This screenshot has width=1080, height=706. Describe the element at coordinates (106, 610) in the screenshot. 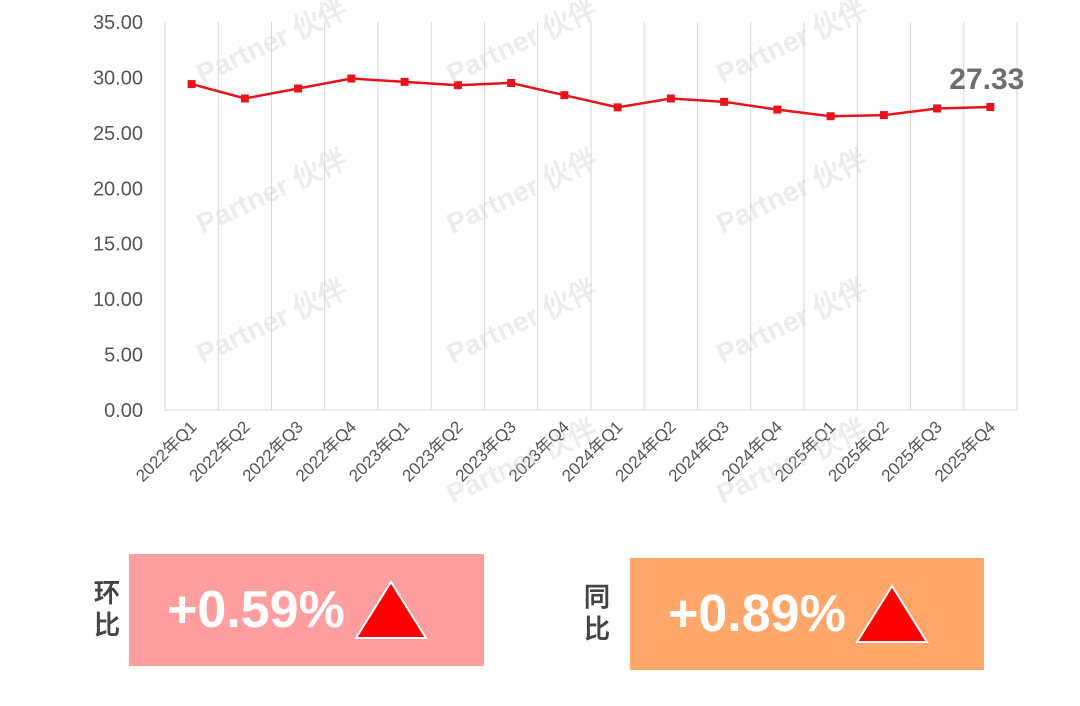

I see `qoq-label: 环比` at that location.